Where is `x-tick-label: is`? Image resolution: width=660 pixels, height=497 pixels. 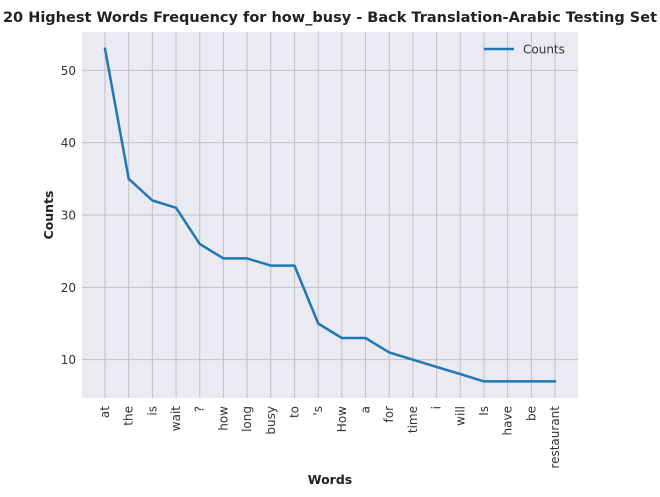 x-tick-label: is is located at coordinates (152, 411).